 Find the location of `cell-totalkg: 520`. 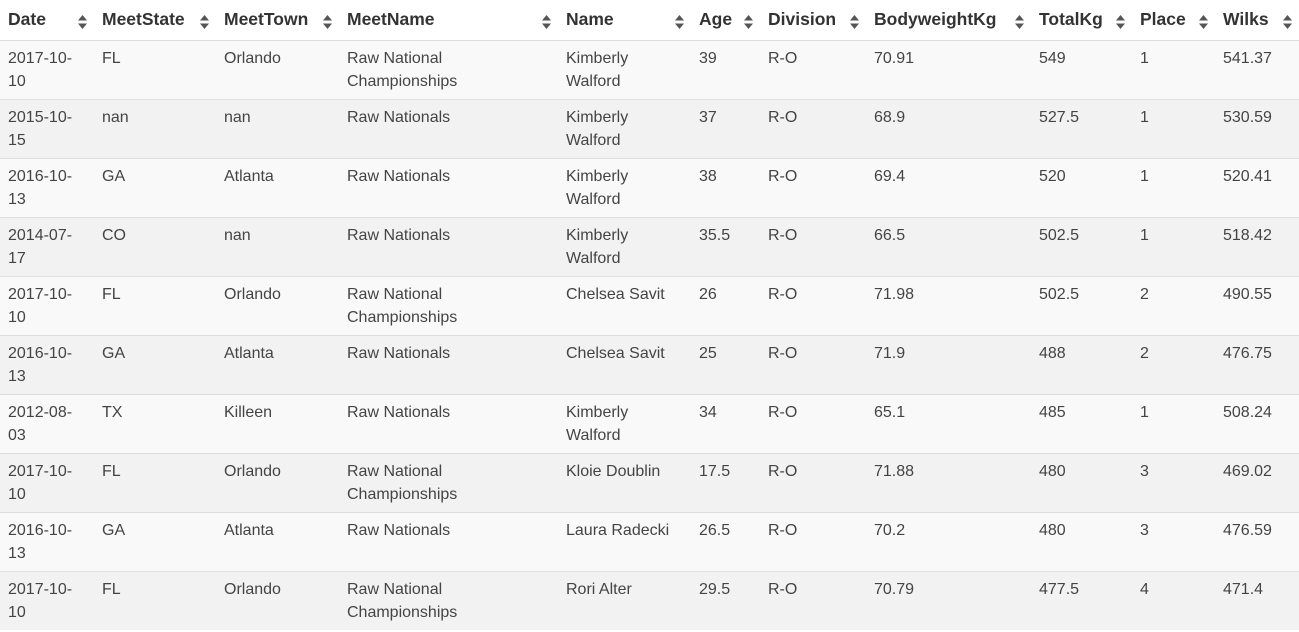

cell-totalkg: 520 is located at coordinates (1081, 187).